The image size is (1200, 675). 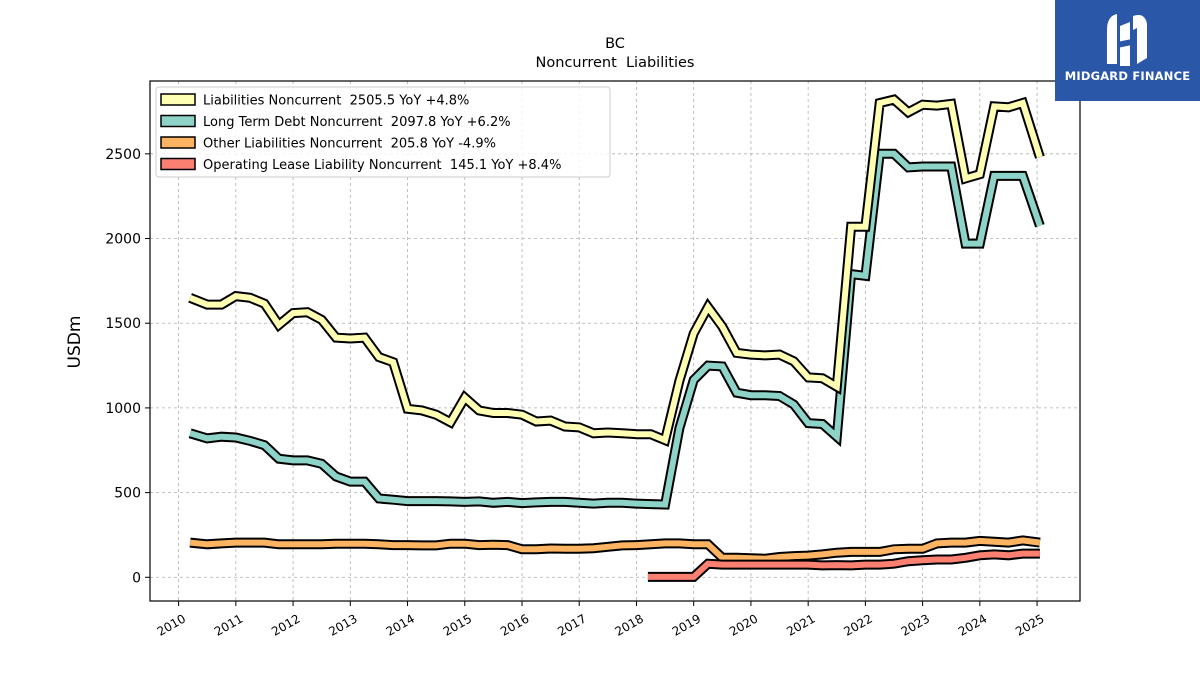 I want to click on legend-box, so click(x=383, y=132).